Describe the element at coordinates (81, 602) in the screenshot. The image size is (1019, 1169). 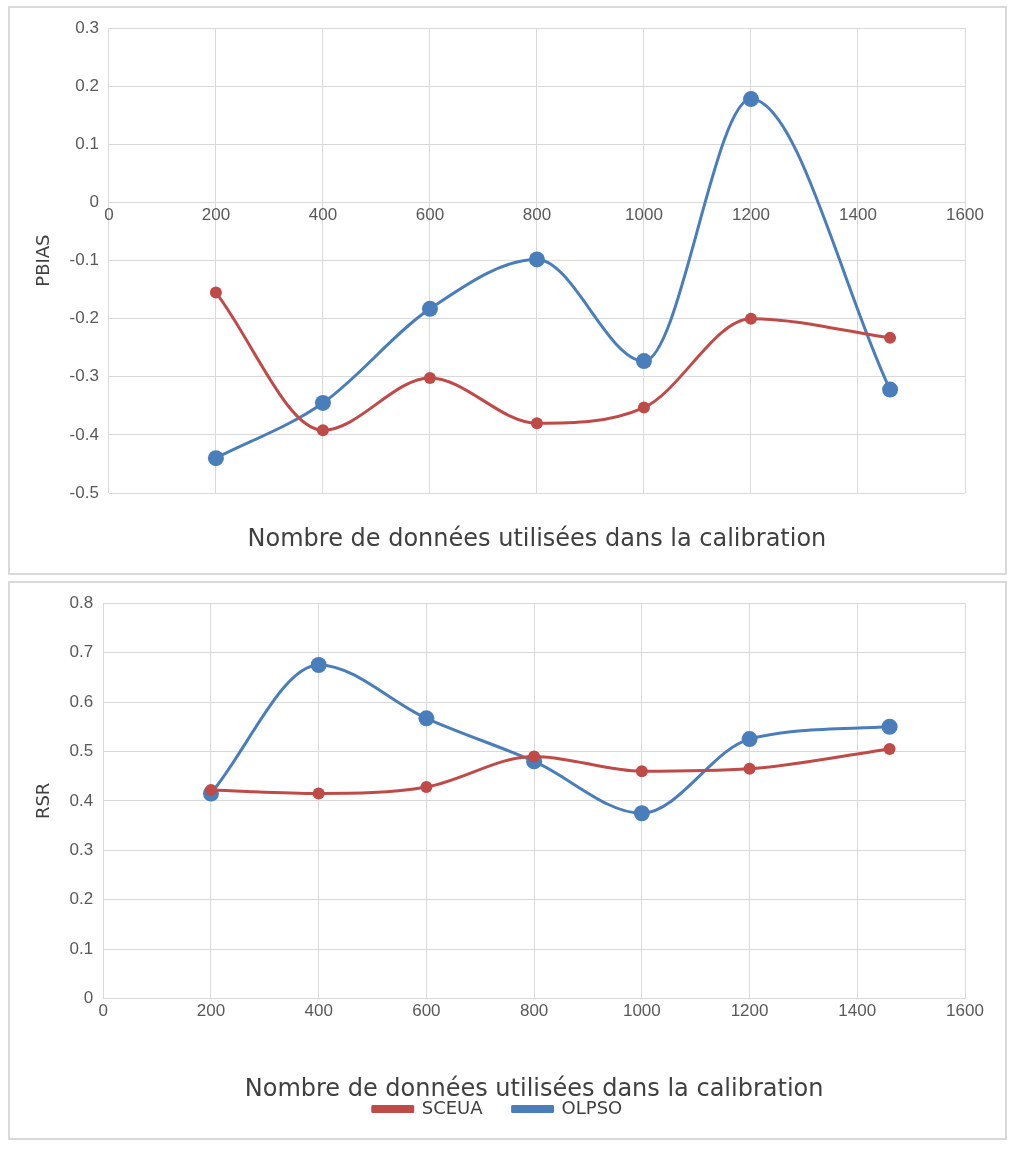
I see `y-tick-label: 0.8` at that location.